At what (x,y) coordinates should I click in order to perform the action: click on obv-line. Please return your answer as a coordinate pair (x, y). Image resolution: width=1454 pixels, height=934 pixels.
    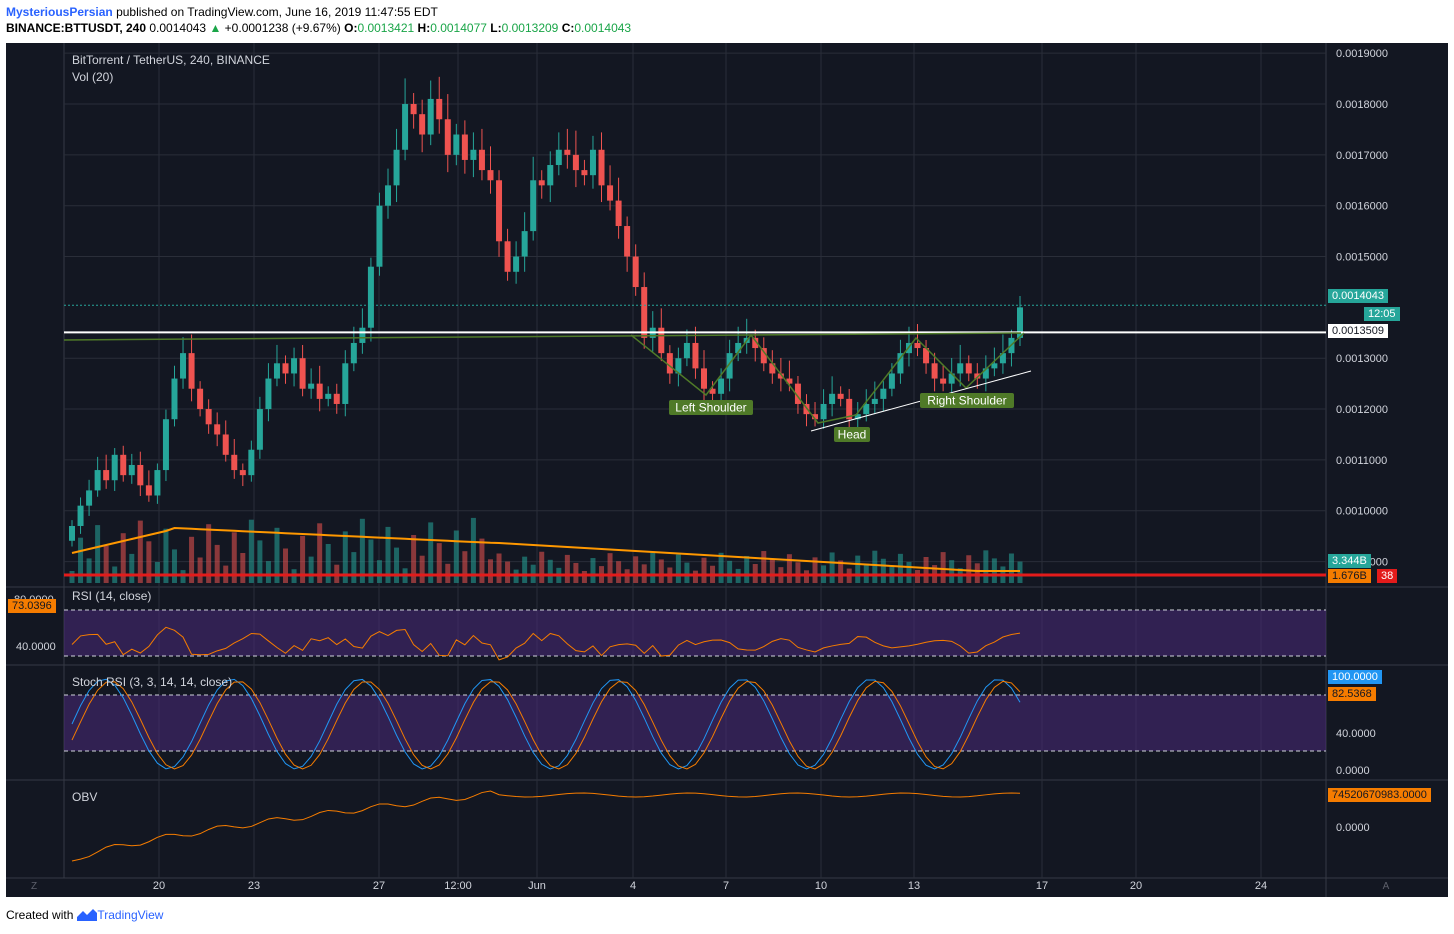
    Looking at the image, I should click on (546, 826).